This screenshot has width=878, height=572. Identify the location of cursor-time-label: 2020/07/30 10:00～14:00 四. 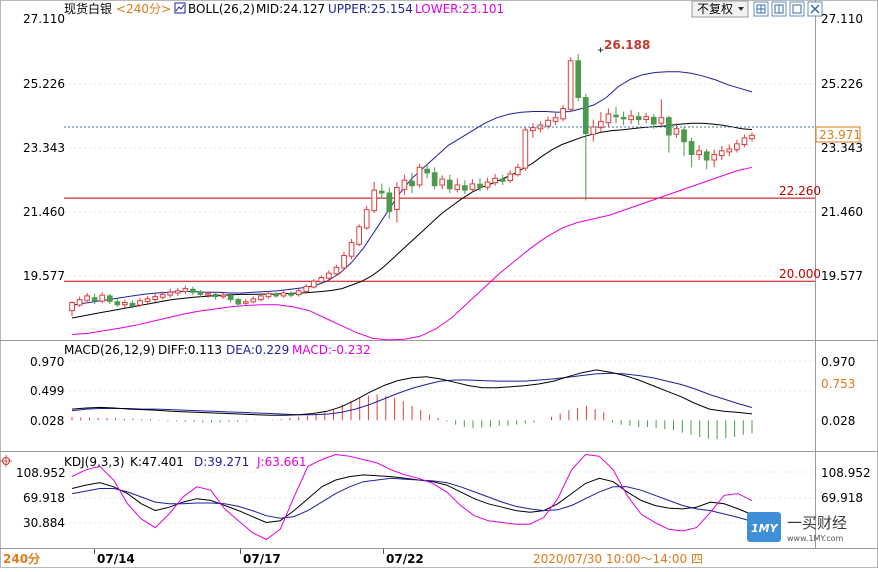
(618, 559).